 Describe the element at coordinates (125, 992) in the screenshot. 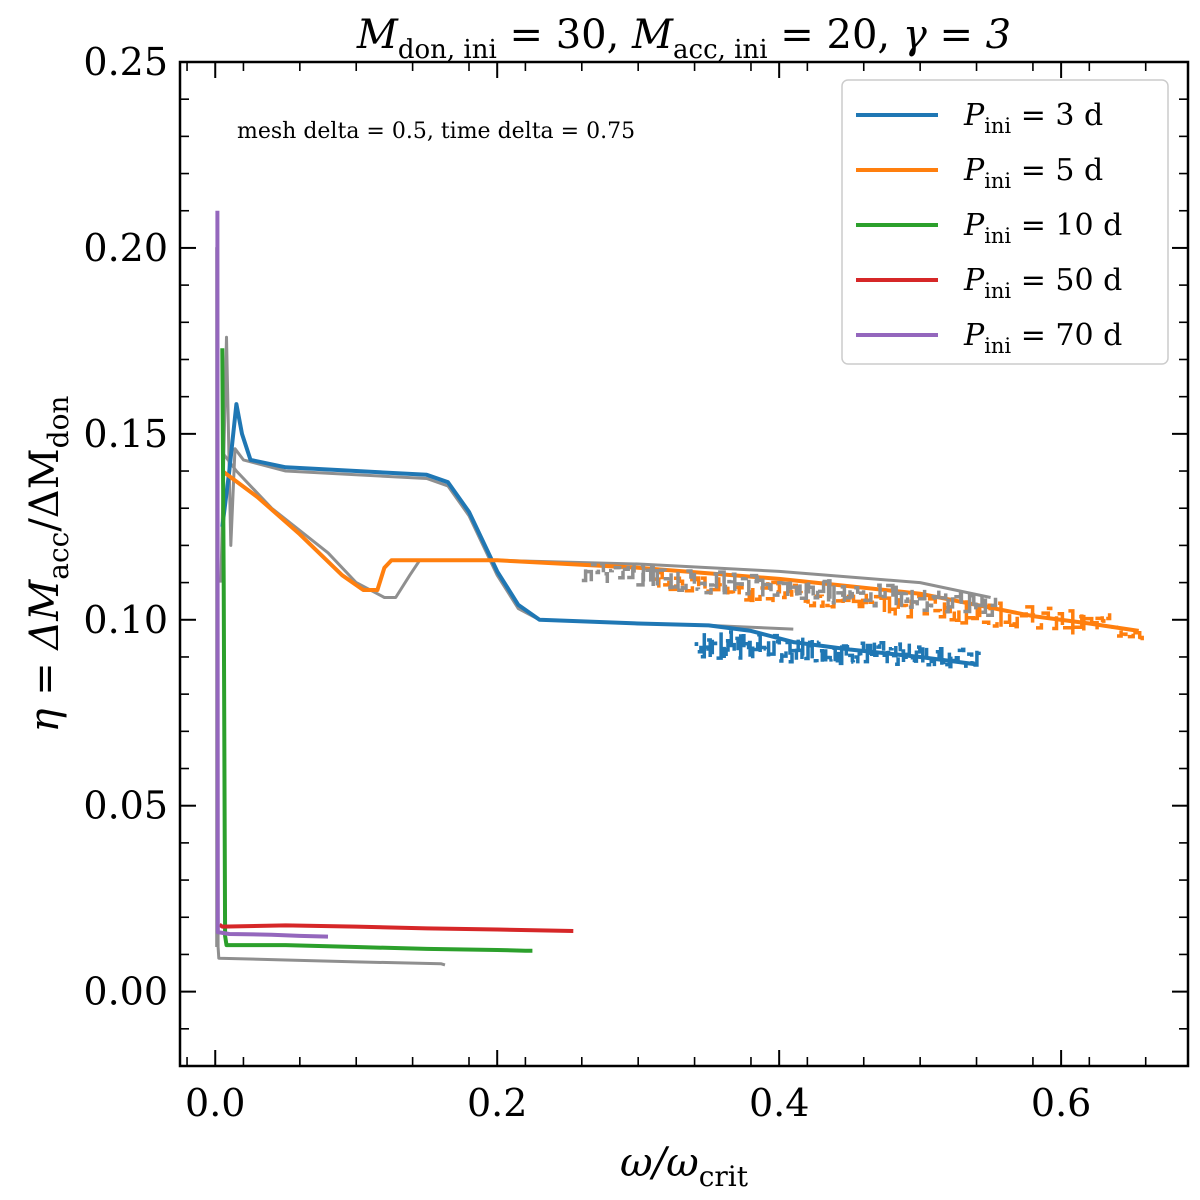

I see `y-tick-label: 0.00` at that location.